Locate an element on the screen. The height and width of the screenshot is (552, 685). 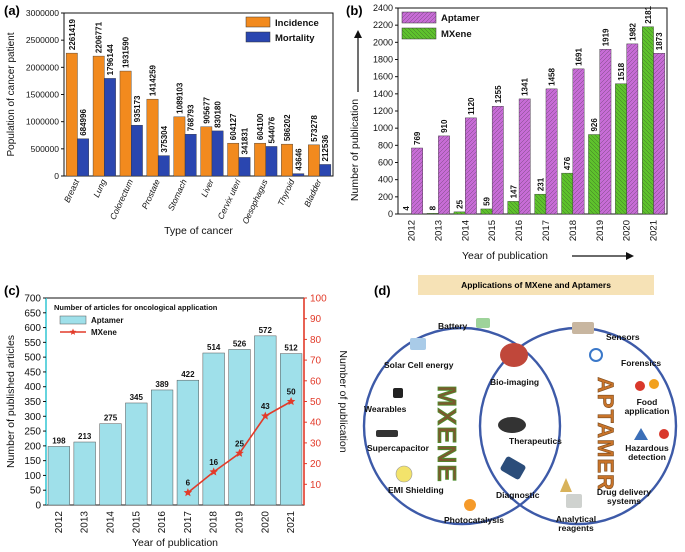
hazard-icon is located at coordinates (641, 434).